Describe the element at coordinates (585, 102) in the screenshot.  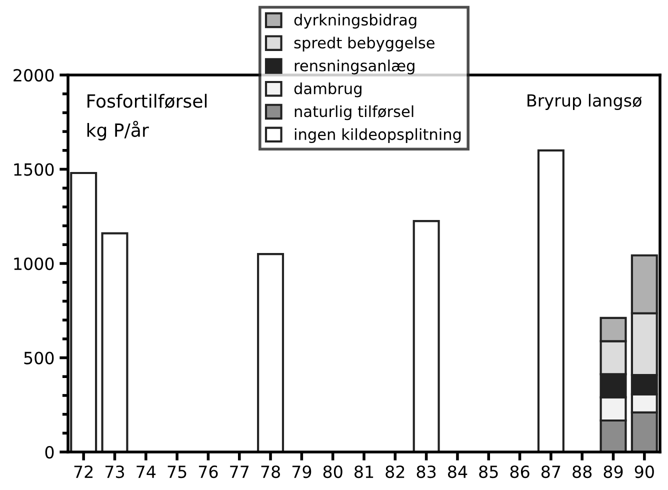
I see `text: Bryrup langsø` at that location.